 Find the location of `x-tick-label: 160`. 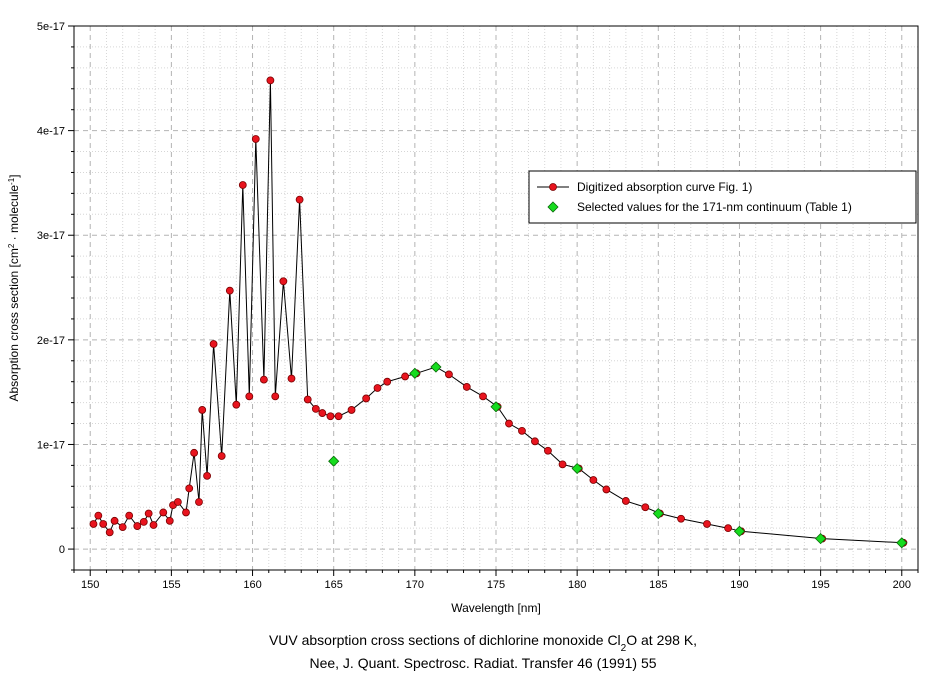

x-tick-label: 160 is located at coordinates (252, 585).